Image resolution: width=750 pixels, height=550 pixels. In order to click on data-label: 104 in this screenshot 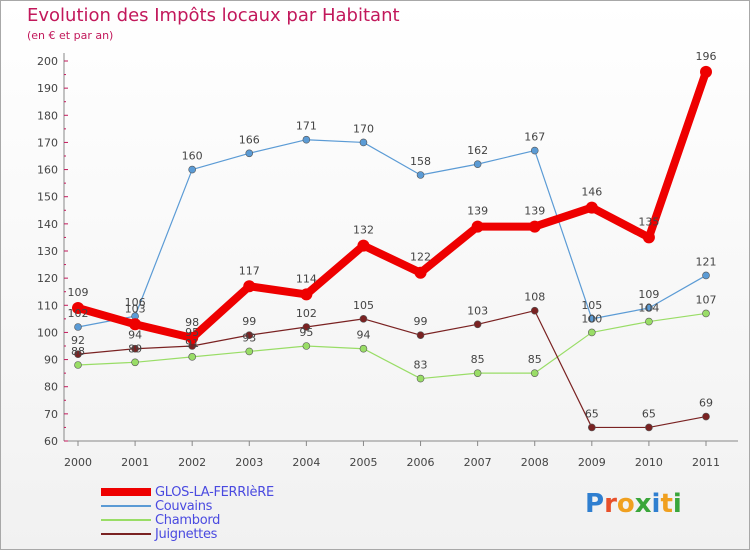, I will do `click(648, 308)`.